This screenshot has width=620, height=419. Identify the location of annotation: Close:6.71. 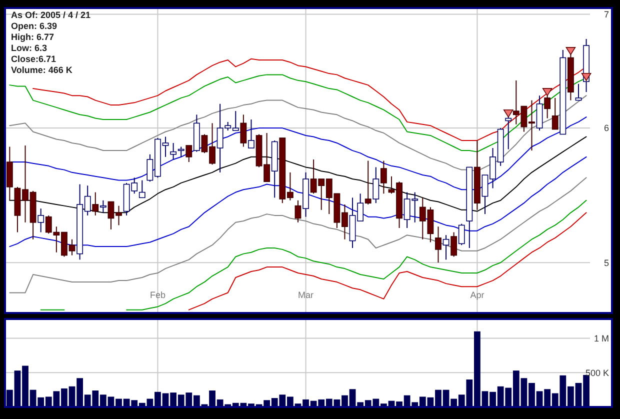
(33, 59).